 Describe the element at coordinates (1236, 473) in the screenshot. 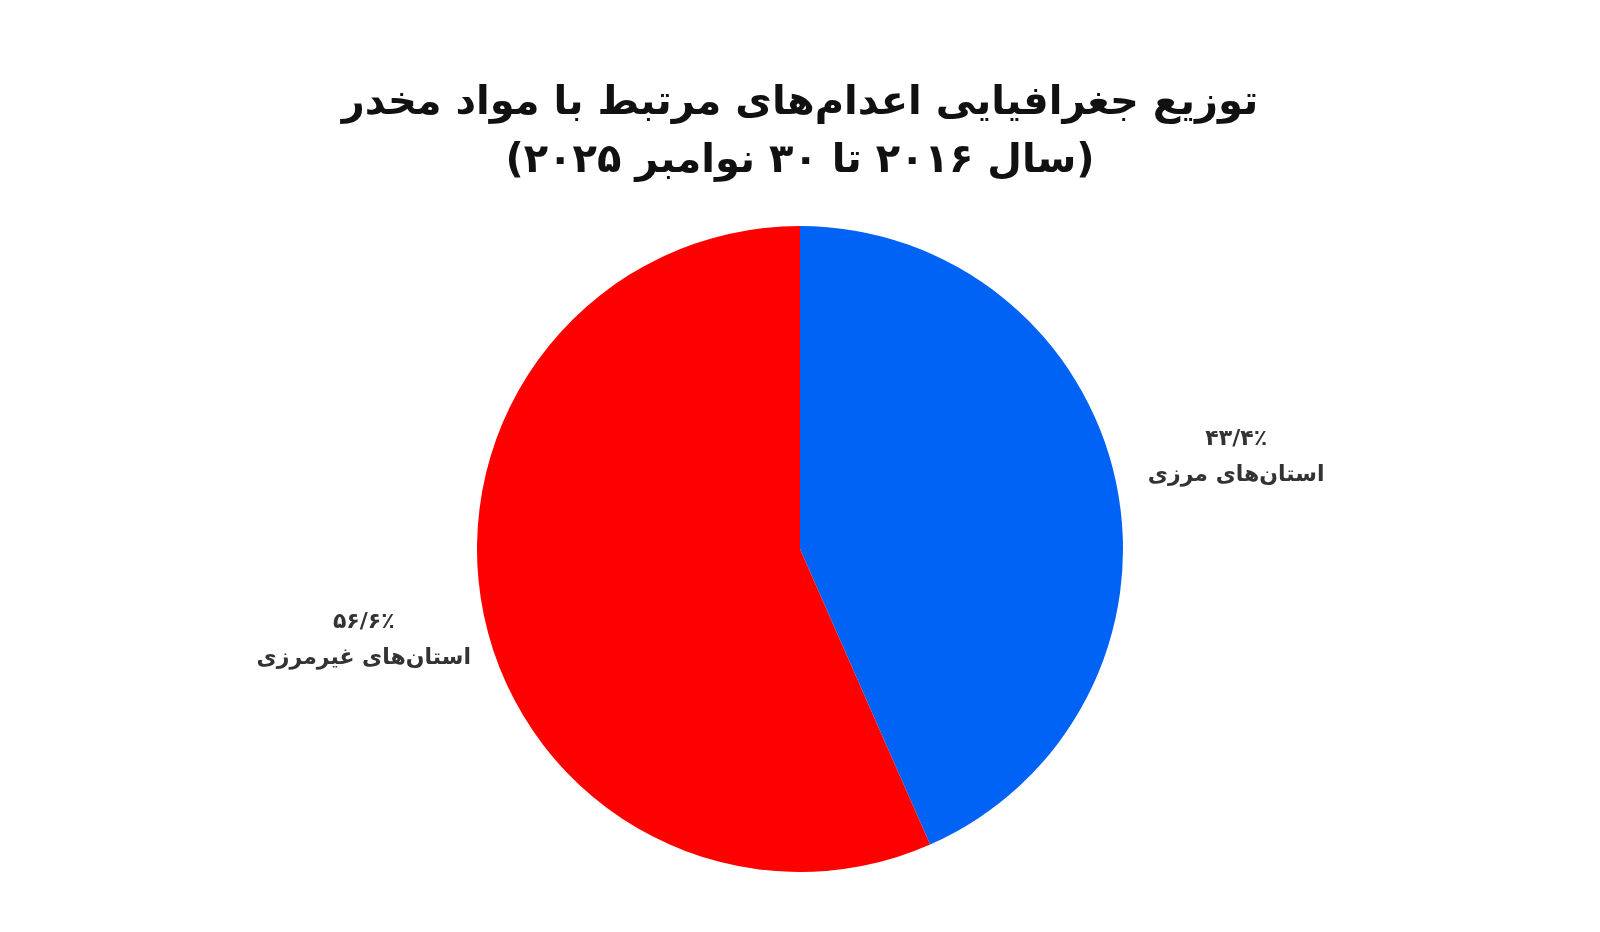

I see `slice-label: استان‌های مرزی` at that location.